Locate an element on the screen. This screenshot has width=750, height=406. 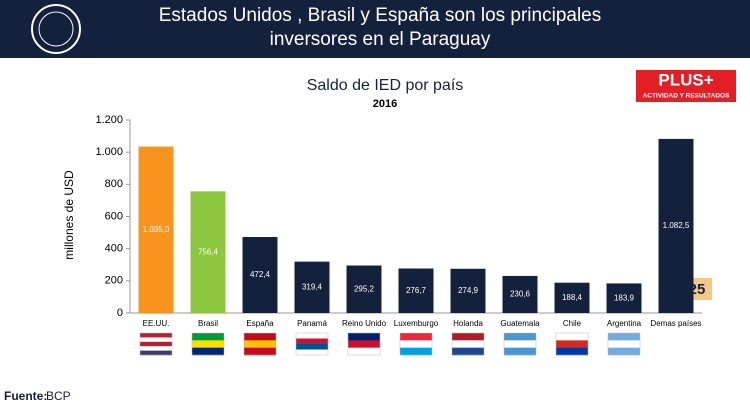
value-label: 756,4 is located at coordinates (208, 251).